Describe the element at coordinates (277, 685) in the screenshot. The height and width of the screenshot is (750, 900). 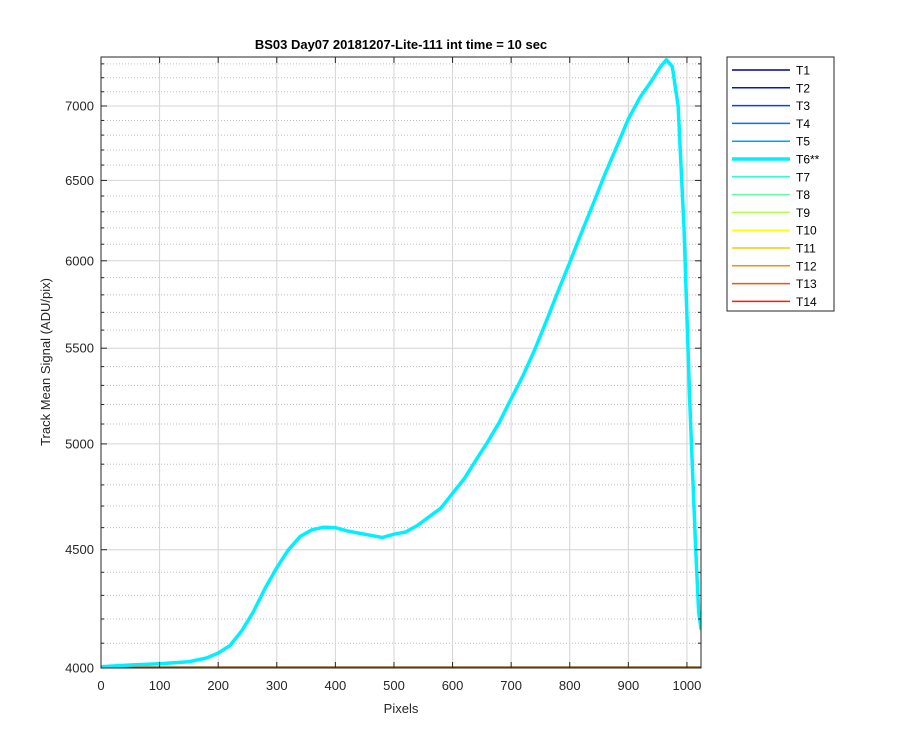
I see `x-tick-label: 300` at that location.